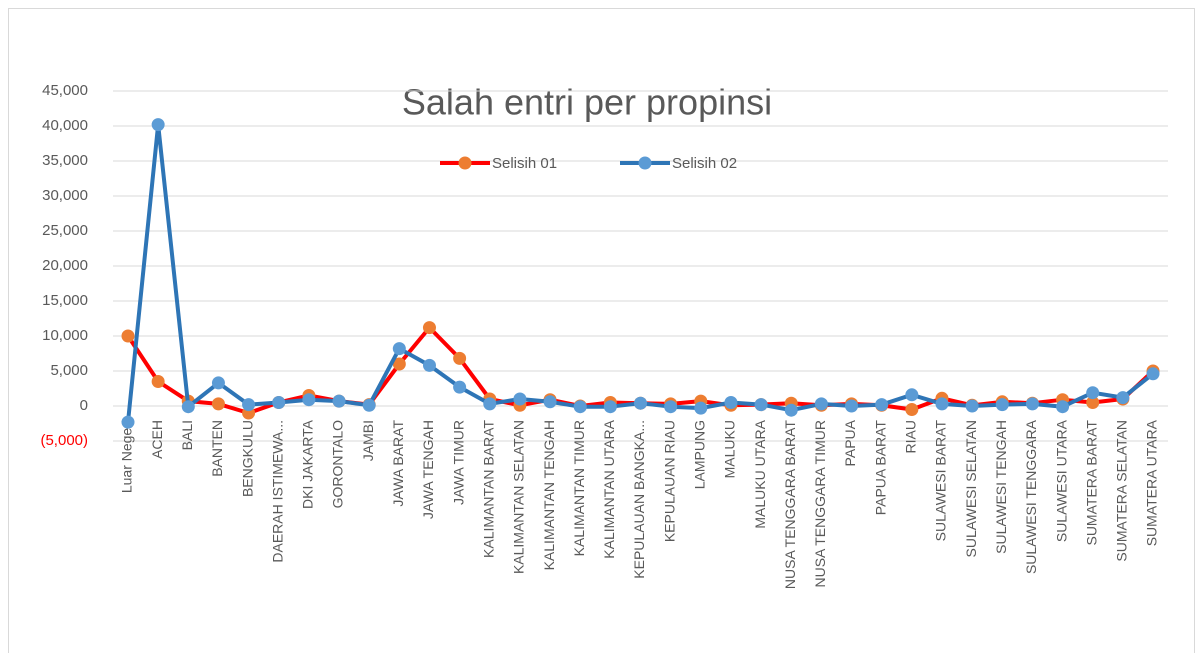  I want to click on x-tick-label: JAWA BARAT, so click(398, 463).